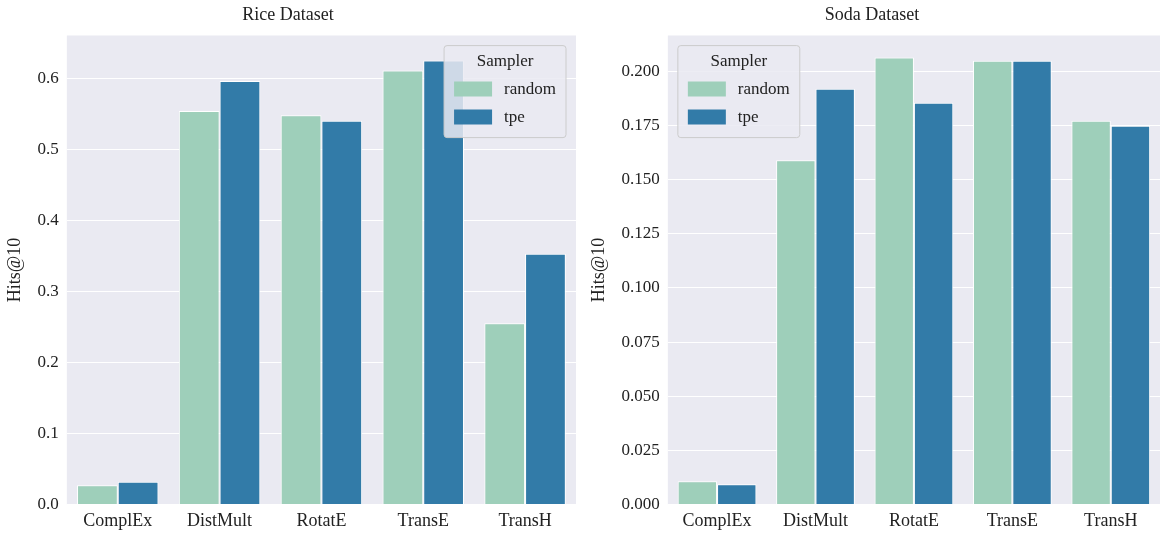  What do you see at coordinates (640, 70) in the screenshot?
I see `y-tick-label: 0.200` at bounding box center [640, 70].